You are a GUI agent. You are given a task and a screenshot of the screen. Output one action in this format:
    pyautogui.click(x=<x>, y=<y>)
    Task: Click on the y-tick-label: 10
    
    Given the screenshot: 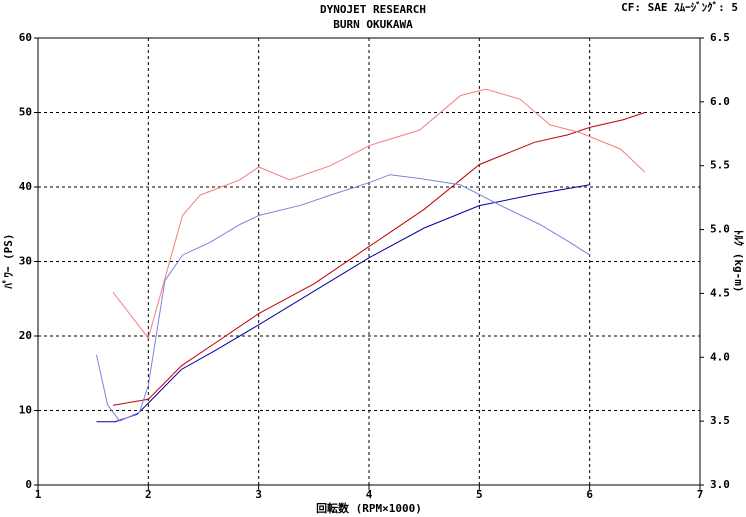 What is the action you would take?
    pyautogui.click(x=25, y=410)
    